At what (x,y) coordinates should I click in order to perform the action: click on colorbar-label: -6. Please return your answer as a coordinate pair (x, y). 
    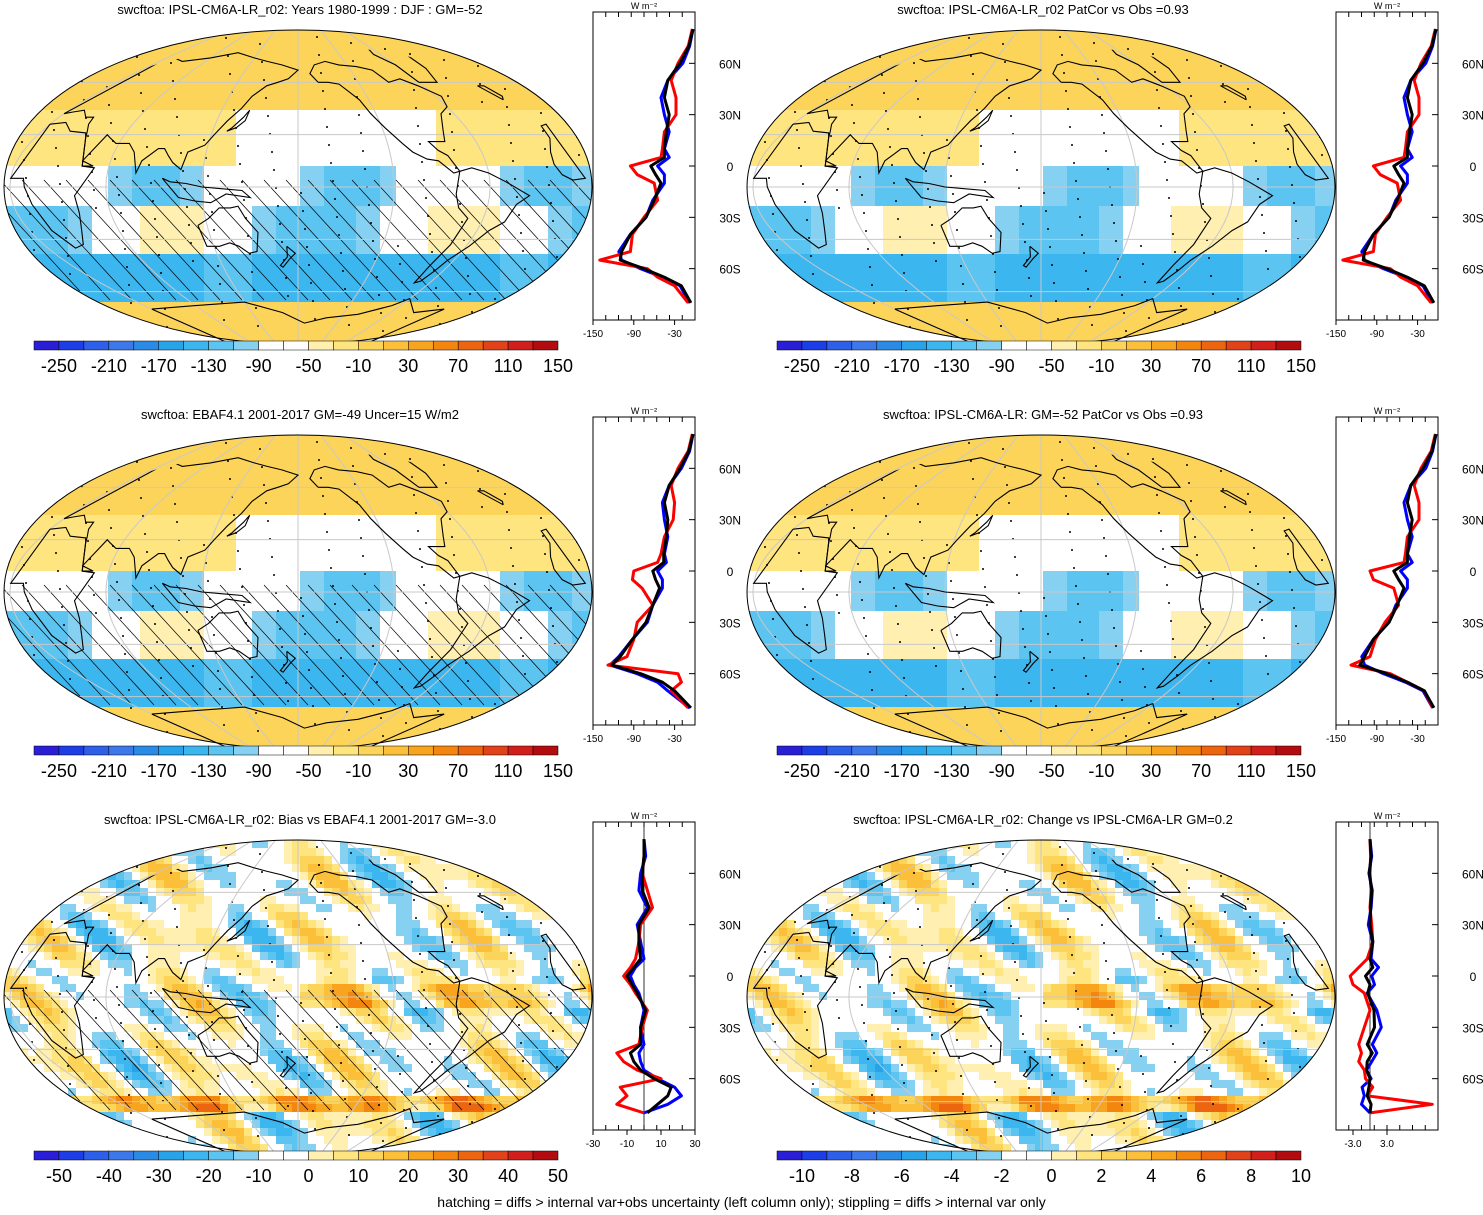
    Looking at the image, I should click on (902, 1176).